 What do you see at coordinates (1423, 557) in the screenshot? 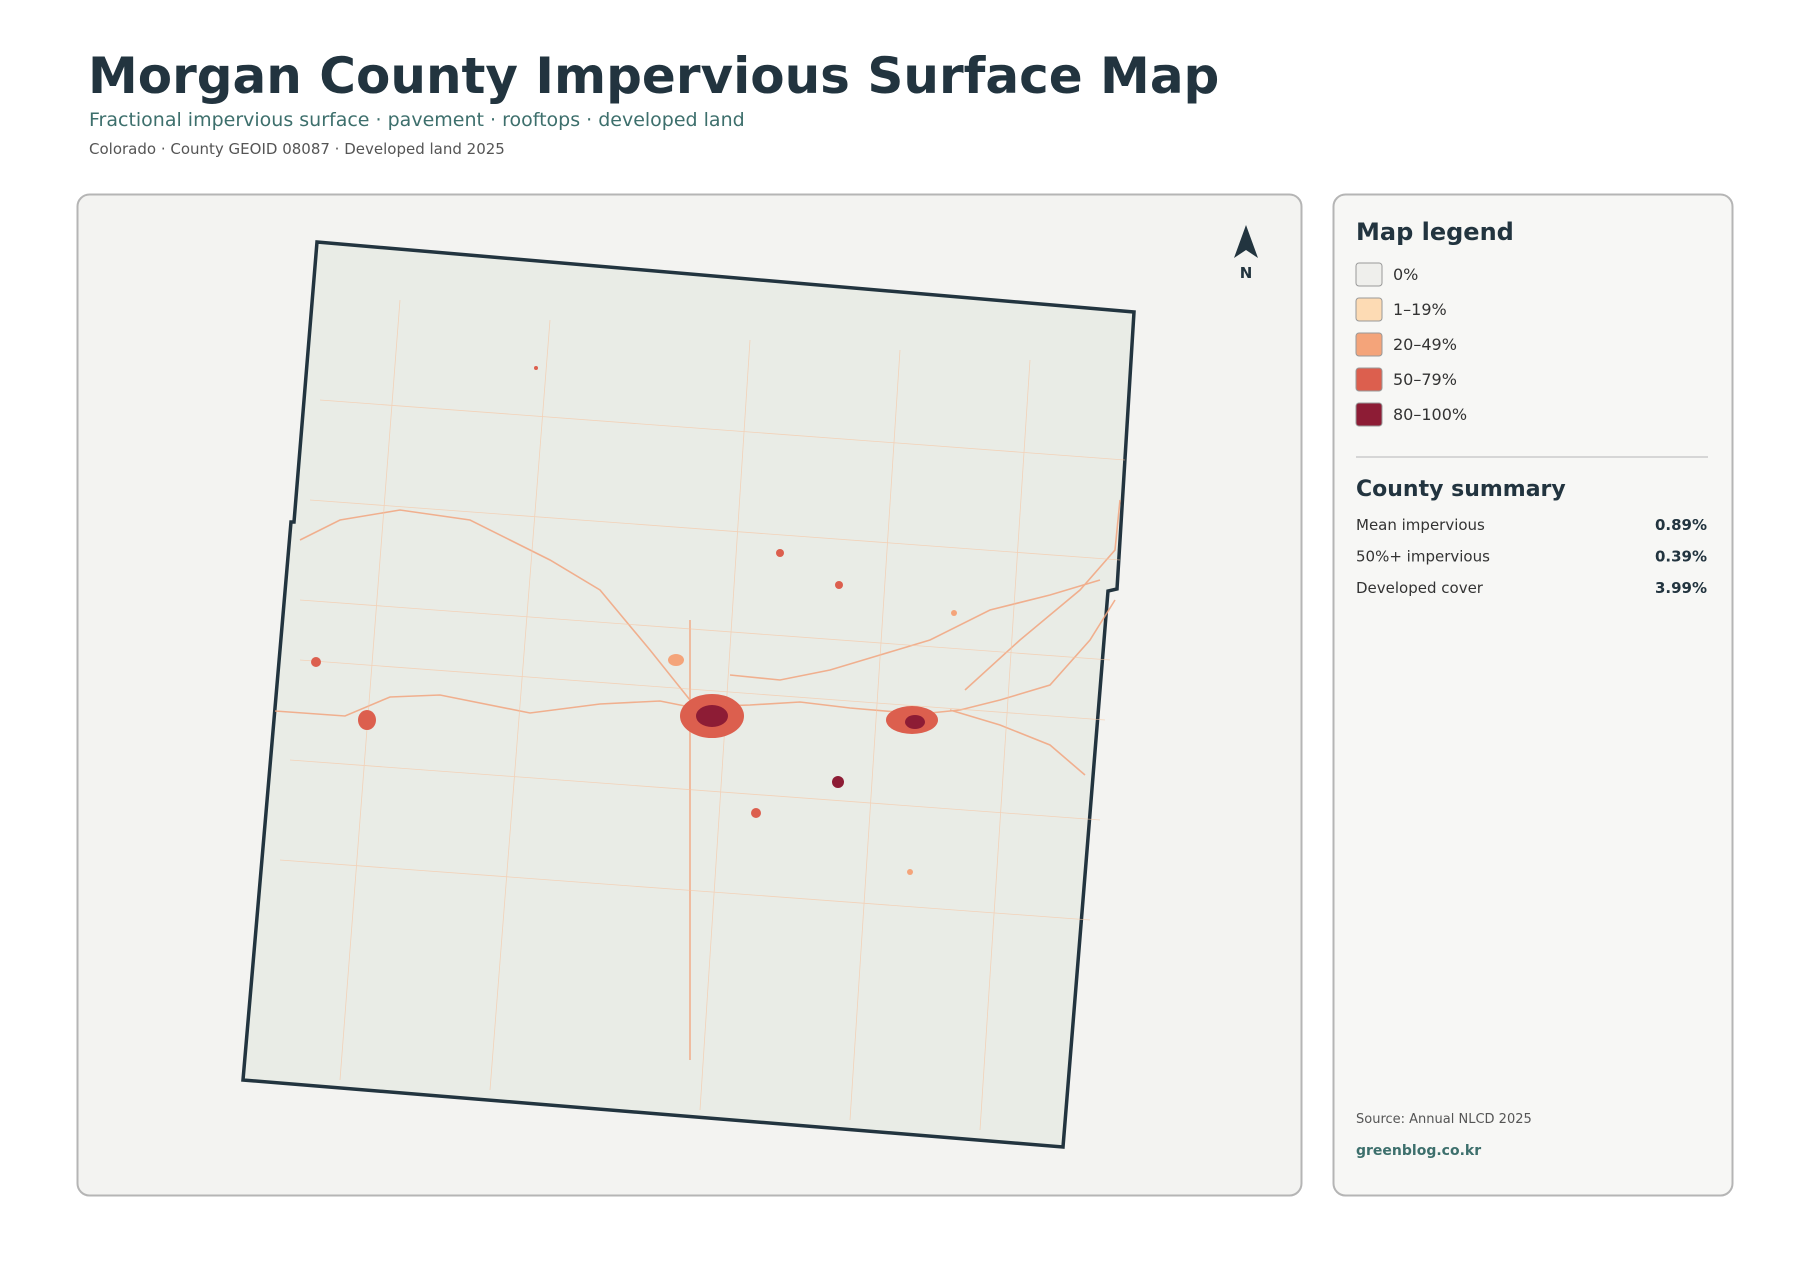
I see `summary-label: 50%+ impervious` at bounding box center [1423, 557].